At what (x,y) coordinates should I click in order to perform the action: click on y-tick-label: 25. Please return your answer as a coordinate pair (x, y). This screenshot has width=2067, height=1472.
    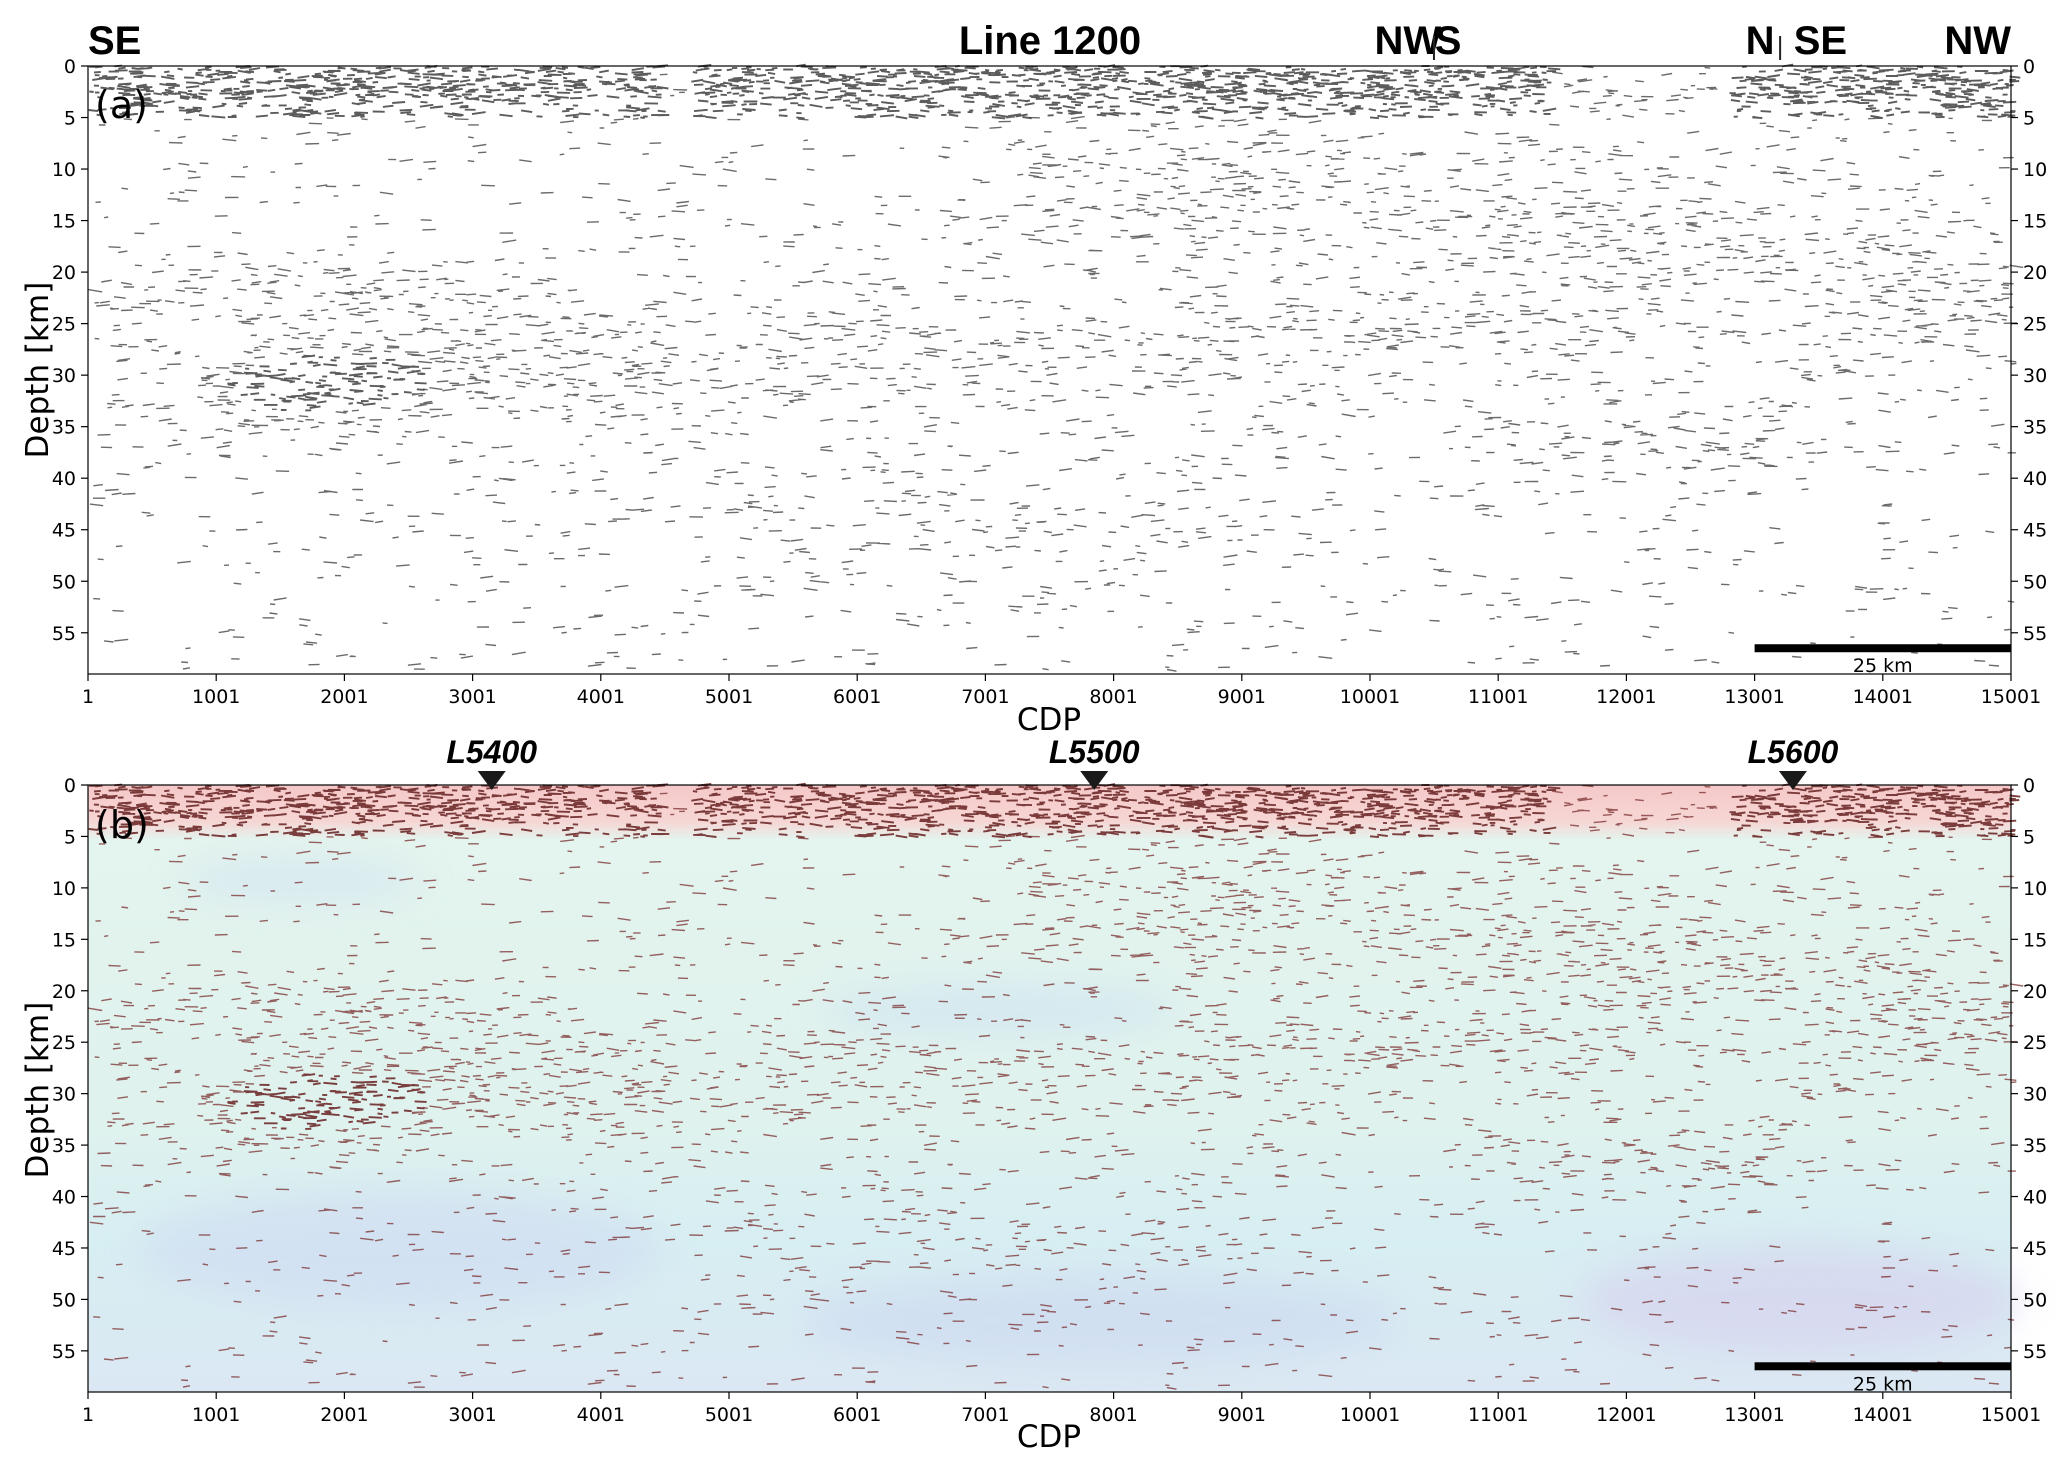
    Looking at the image, I should click on (64, 1043).